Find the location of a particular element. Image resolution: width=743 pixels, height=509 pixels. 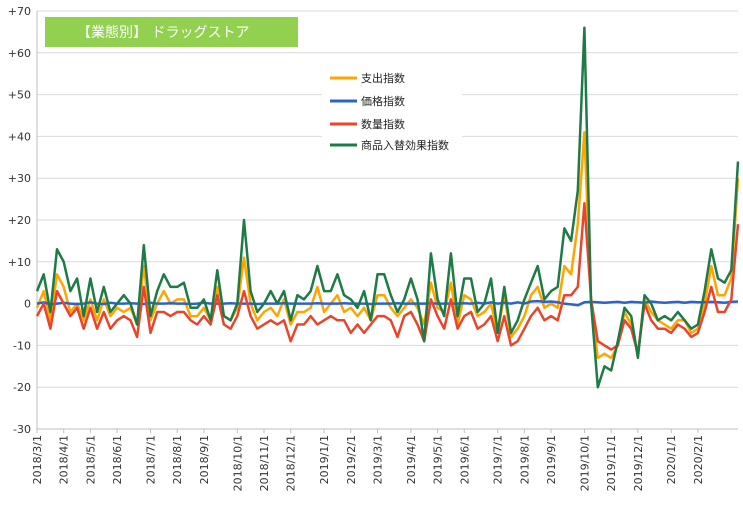

x-tick-label: 2019/12/1 is located at coordinates (638, 463).